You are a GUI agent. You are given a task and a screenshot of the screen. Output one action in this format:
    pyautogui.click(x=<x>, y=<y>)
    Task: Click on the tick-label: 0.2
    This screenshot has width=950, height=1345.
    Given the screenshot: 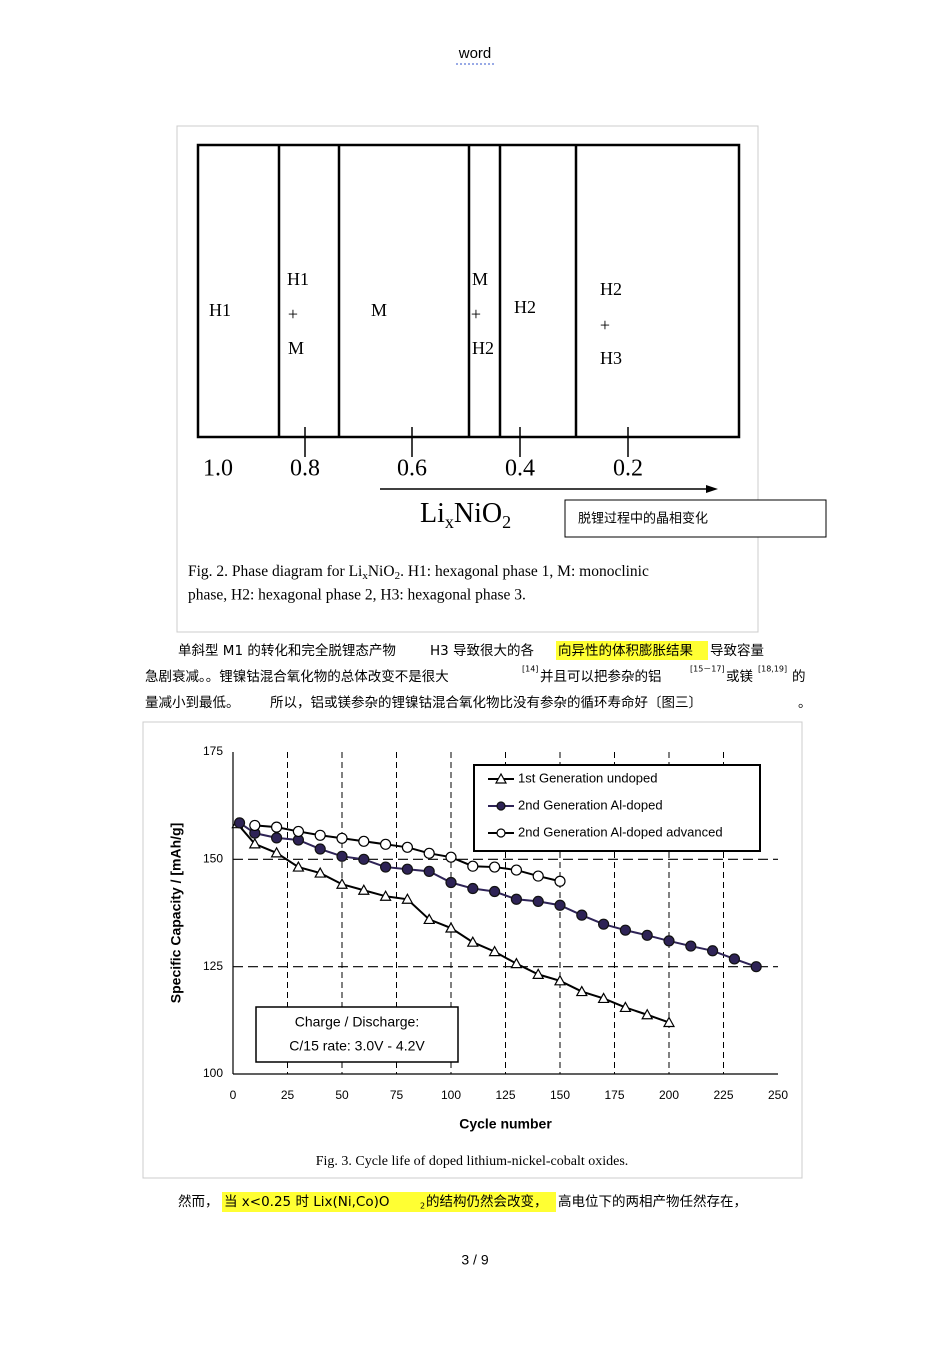 What is the action you would take?
    pyautogui.click(x=628, y=469)
    